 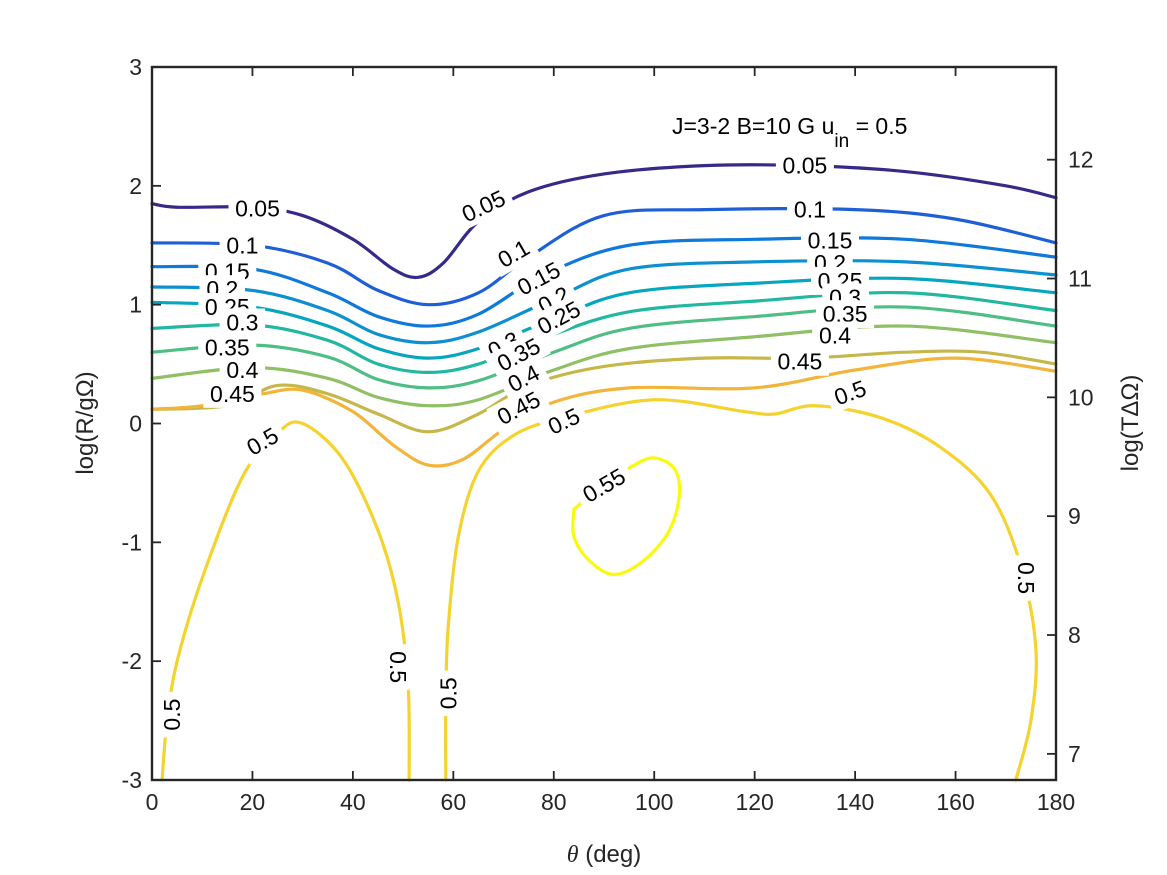 What do you see at coordinates (132, 542) in the screenshot?
I see `y-tick-label--1: -1` at bounding box center [132, 542].